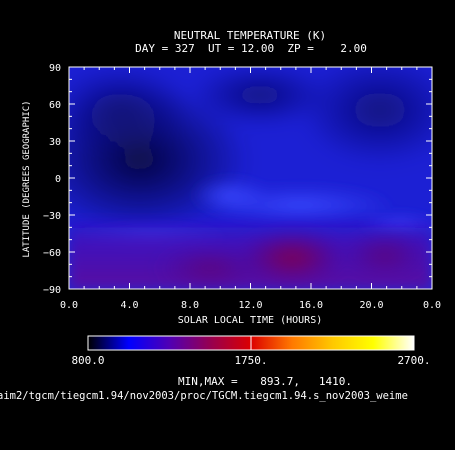  I want to click on chart-title: NEUTRAL TEMPERATURE (K), so click(250, 35).